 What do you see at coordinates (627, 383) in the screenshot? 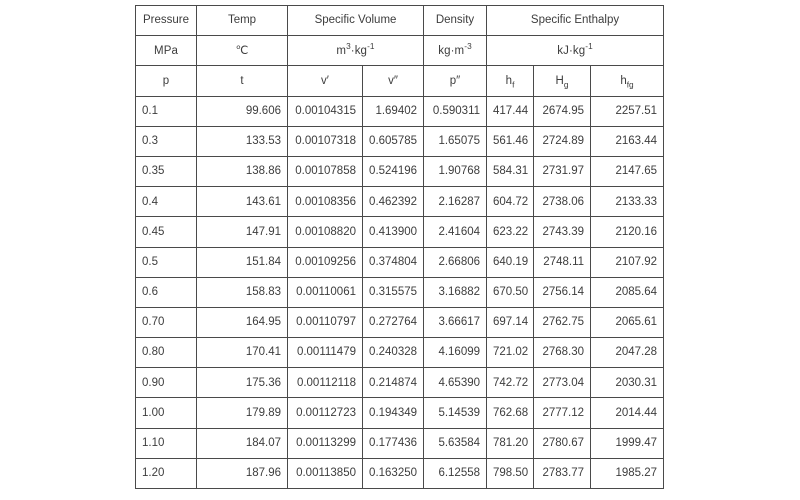
I see `cell-h_fg: 2030.31` at bounding box center [627, 383].